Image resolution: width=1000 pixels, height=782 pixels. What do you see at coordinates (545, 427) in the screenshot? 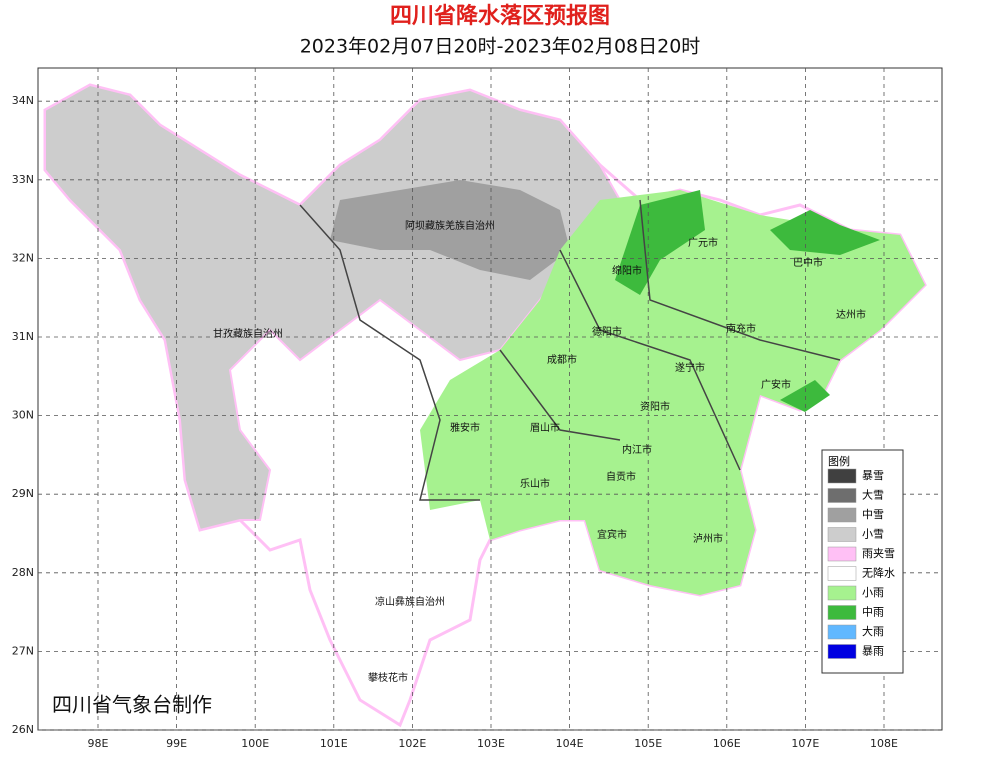
I see `place-label: 眉山市` at bounding box center [545, 427].